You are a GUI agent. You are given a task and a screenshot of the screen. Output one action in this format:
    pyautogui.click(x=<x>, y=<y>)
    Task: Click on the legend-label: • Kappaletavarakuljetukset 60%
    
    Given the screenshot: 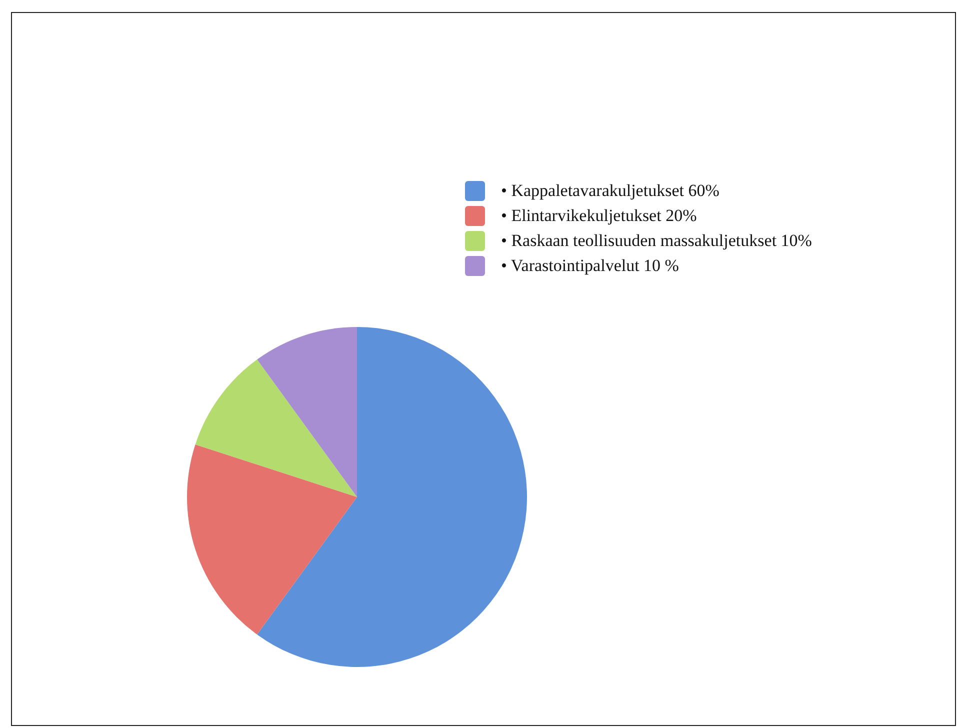 What is the action you would take?
    pyautogui.click(x=610, y=190)
    